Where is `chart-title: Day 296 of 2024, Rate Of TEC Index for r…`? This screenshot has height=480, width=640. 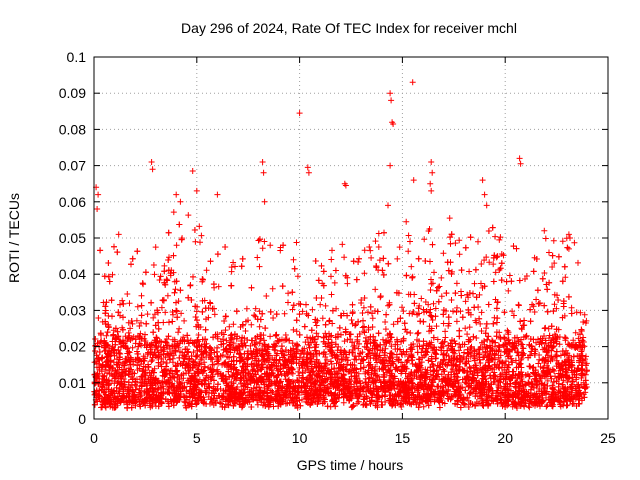 chart-title: Day 296 of 2024, Rate Of TEC Index for r… is located at coordinates (349, 28).